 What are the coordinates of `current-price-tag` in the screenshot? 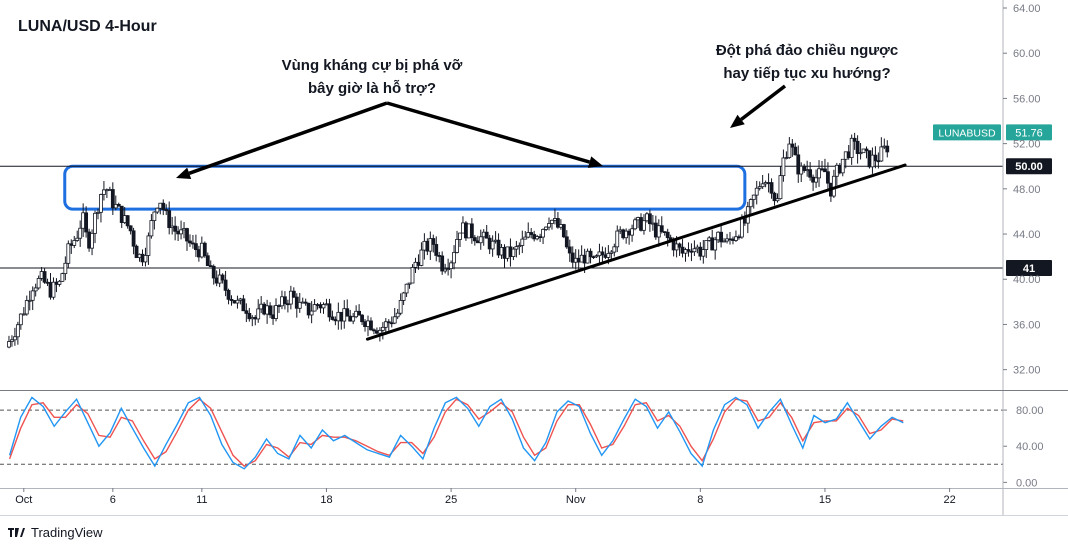 It's located at (1029, 132).